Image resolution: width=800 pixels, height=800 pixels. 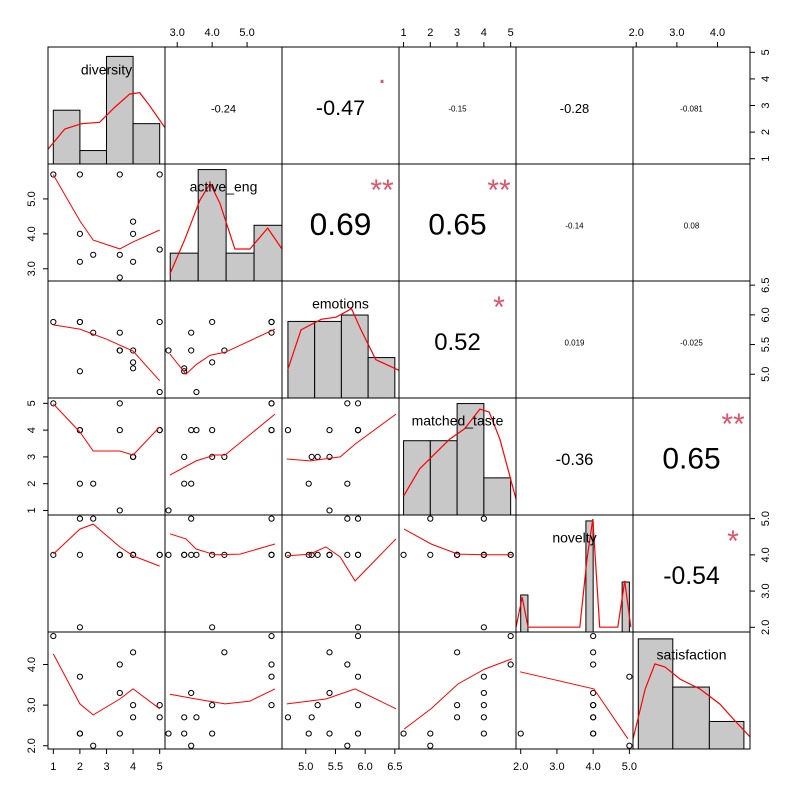 What do you see at coordinates (676, 33) in the screenshot?
I see `x-tick-label: 3.0` at bounding box center [676, 33].